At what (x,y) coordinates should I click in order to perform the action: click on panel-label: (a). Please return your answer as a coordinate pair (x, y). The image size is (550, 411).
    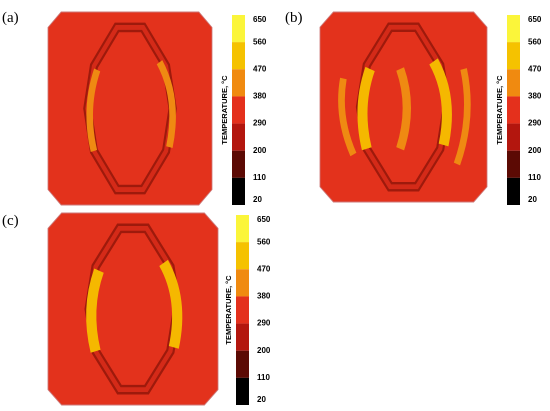
    Looking at the image, I should click on (10, 18).